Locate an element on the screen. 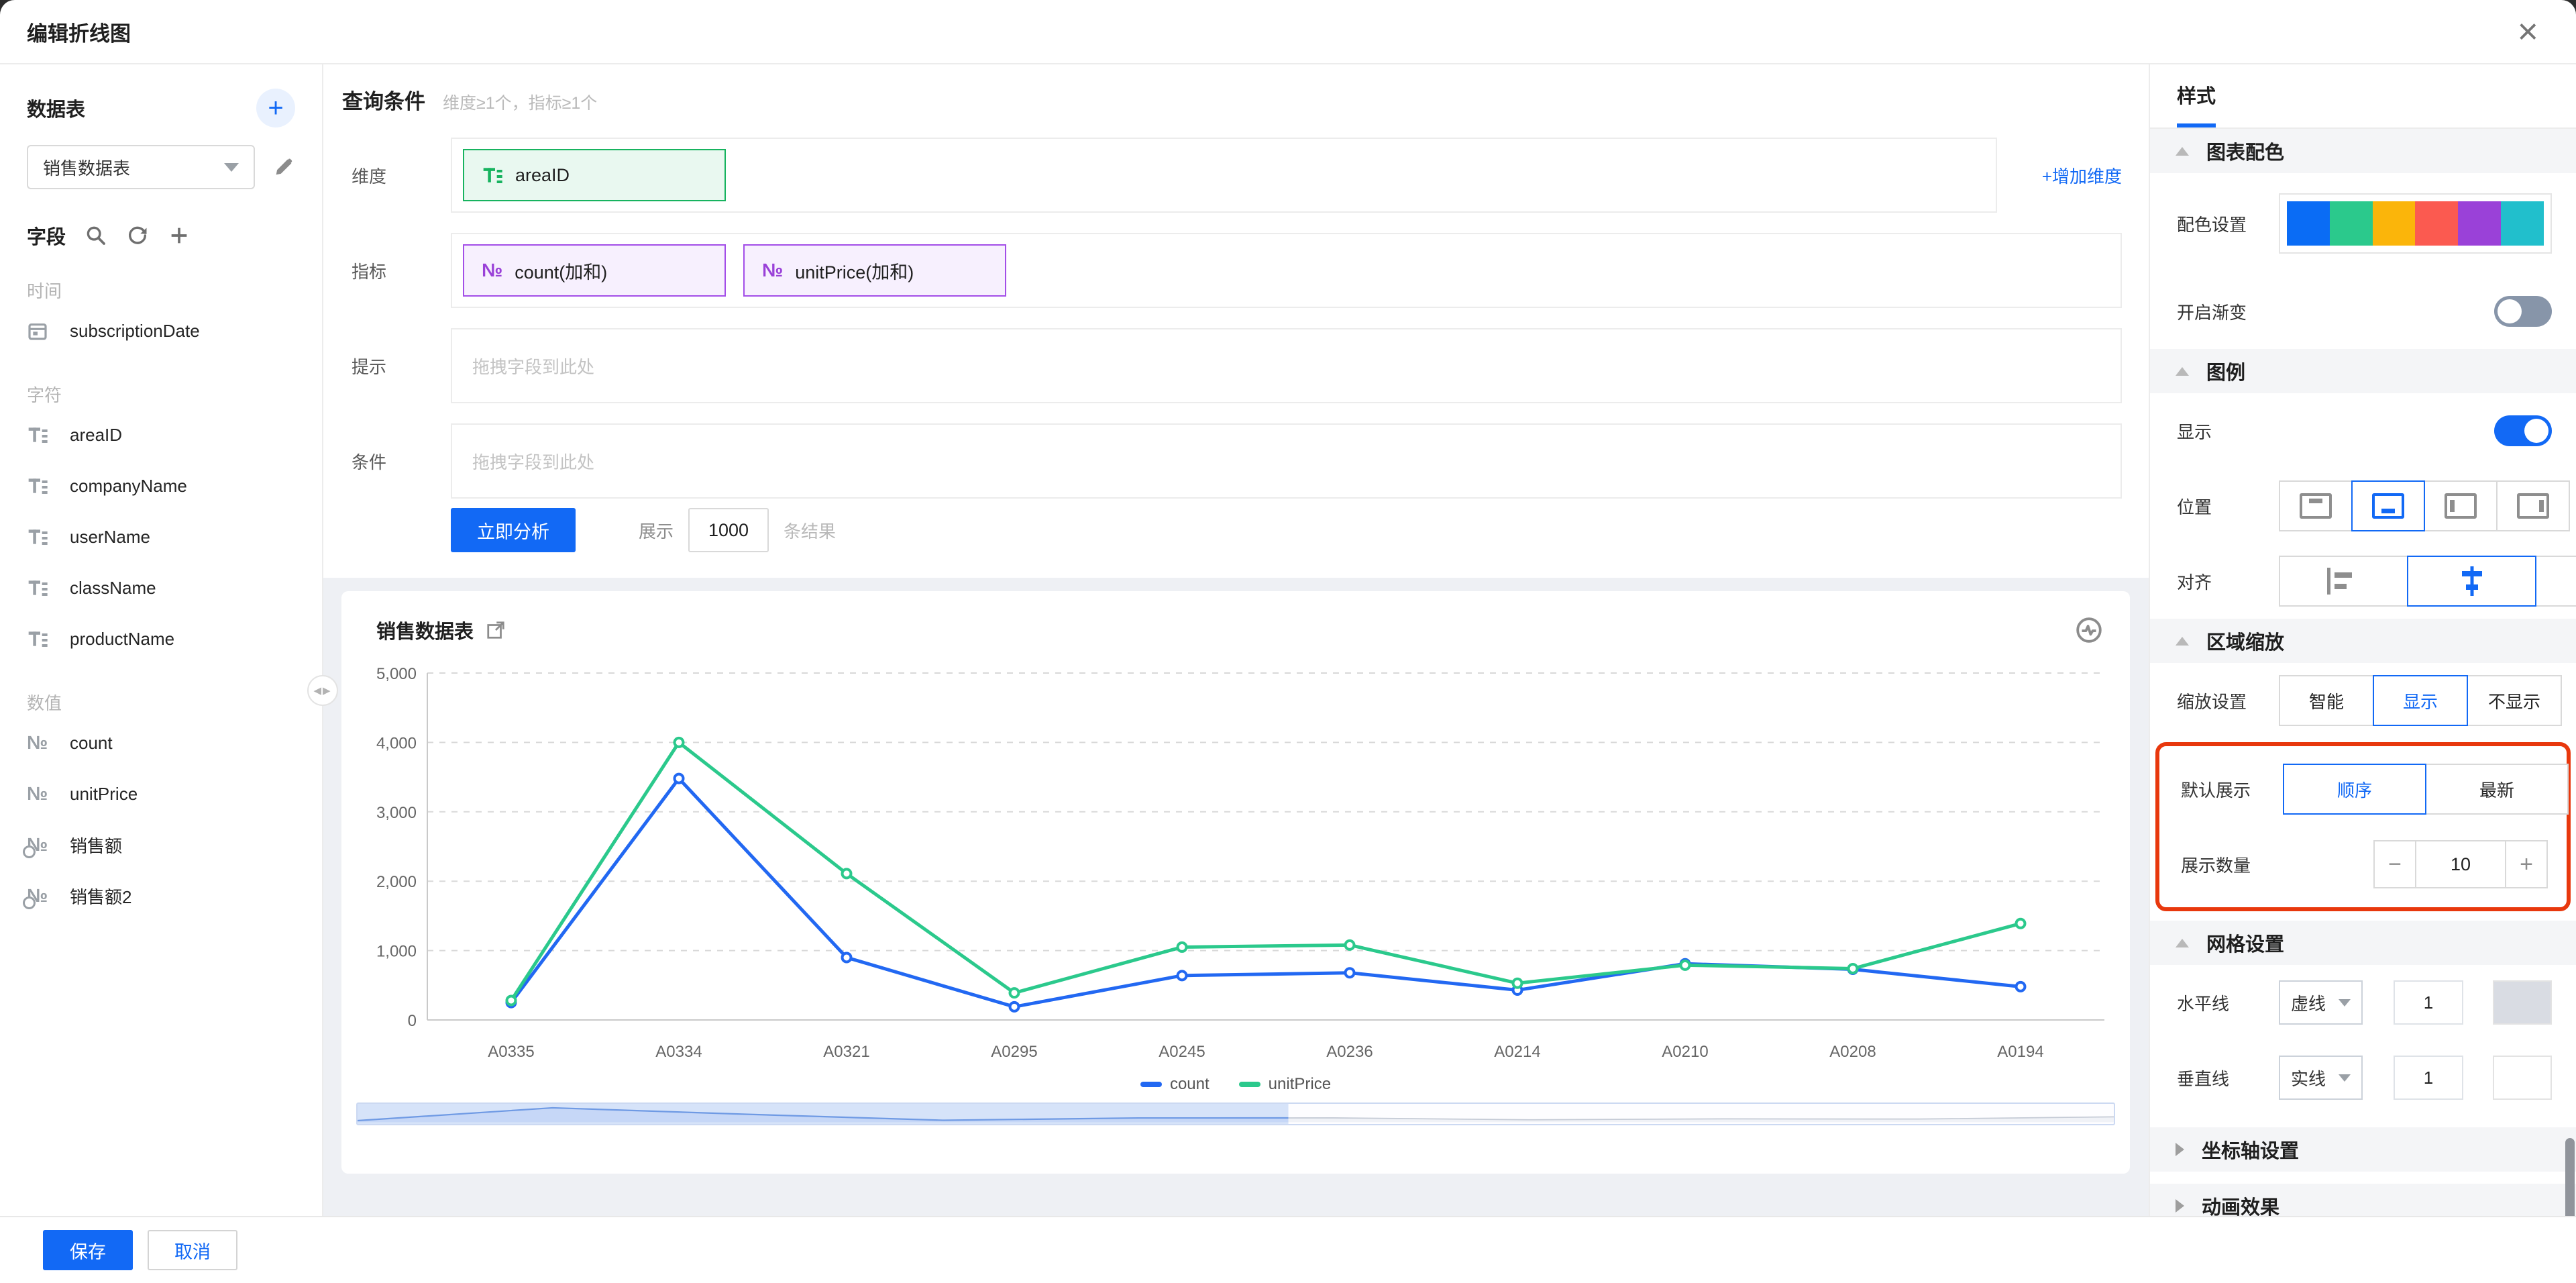 The width and height of the screenshot is (2576, 1283). gradient-toggle is located at coordinates (2523, 311).